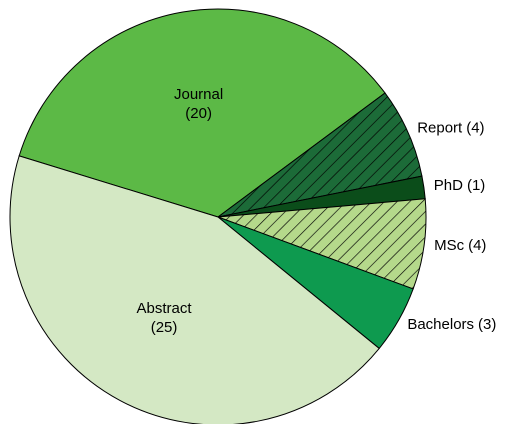 The width and height of the screenshot is (524, 429). What do you see at coordinates (198, 94) in the screenshot?
I see `slice-label: Journal` at bounding box center [198, 94].